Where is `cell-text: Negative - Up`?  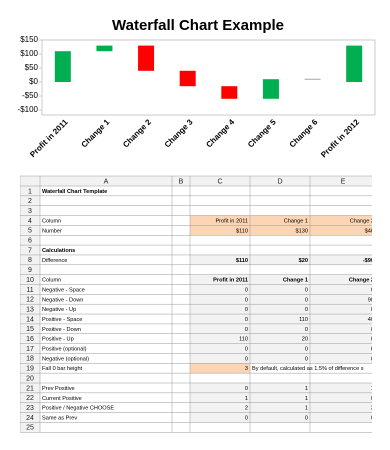
cell-text: Negative - Up is located at coordinates (59, 310).